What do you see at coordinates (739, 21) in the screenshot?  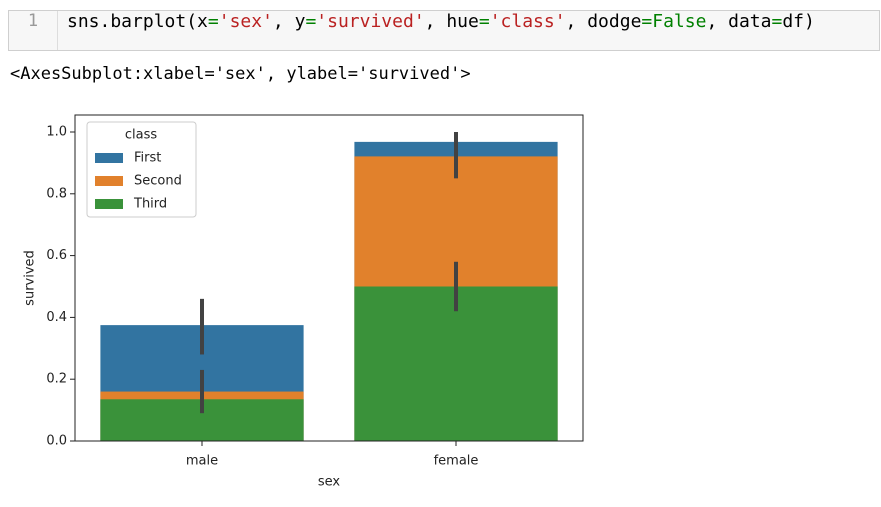 I see `code-token: , data` at bounding box center [739, 21].